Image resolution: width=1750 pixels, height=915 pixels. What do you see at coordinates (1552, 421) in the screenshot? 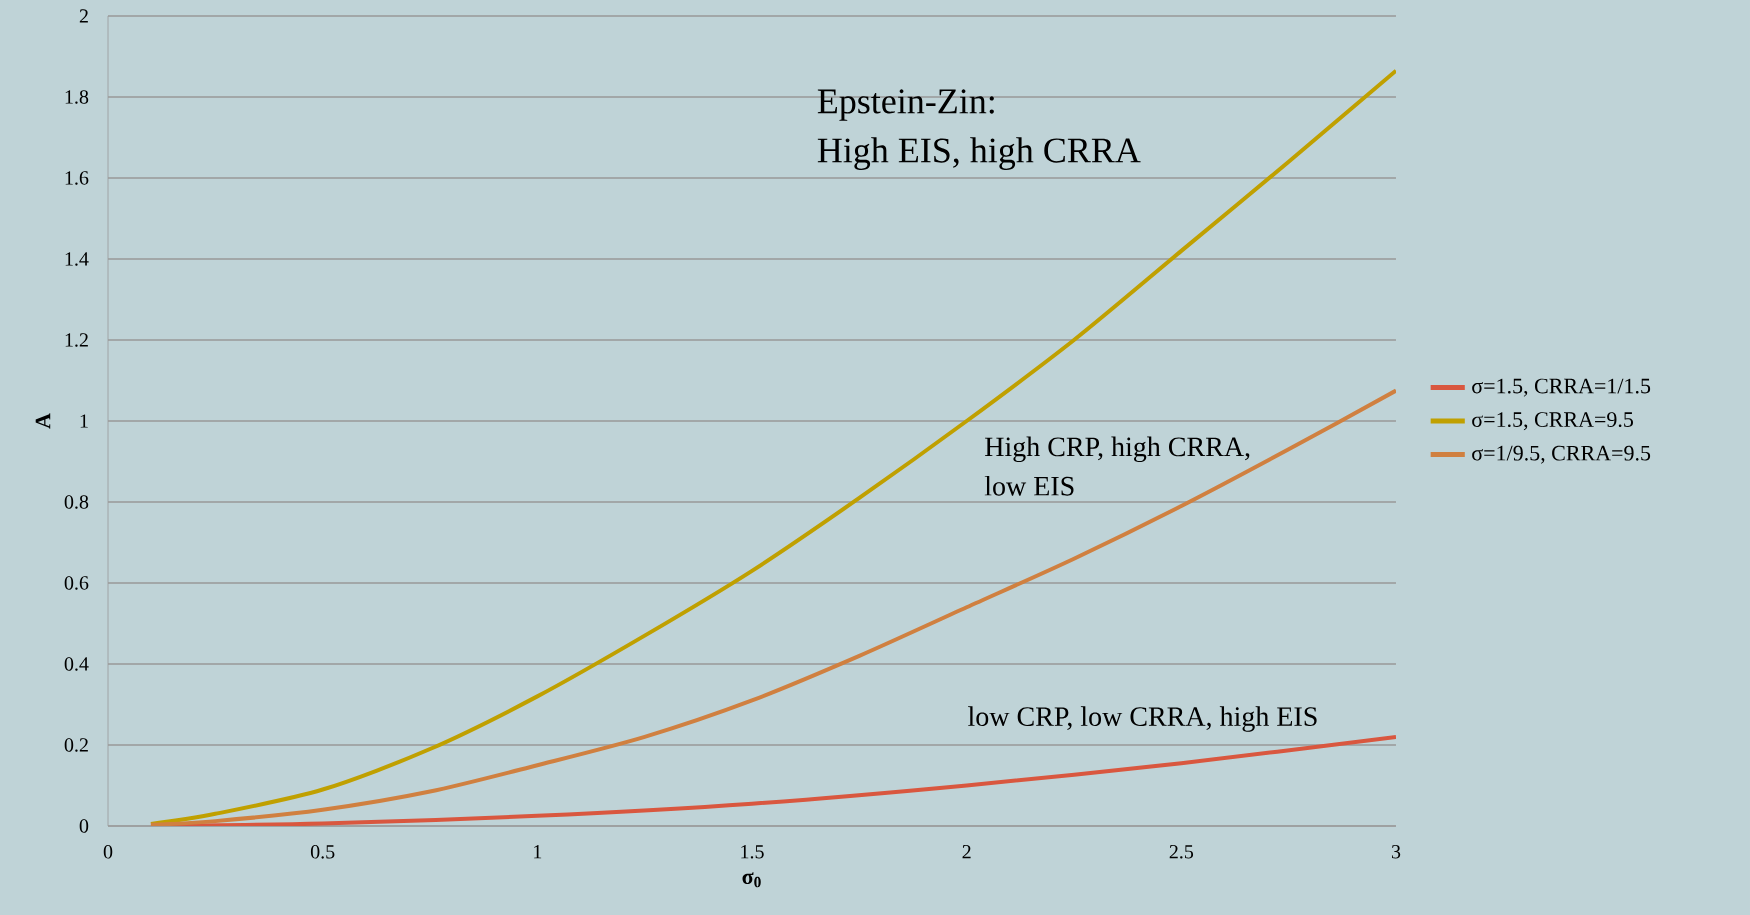
I see `legend-label: σ=1.5, CRRA=9.5` at bounding box center [1552, 421].